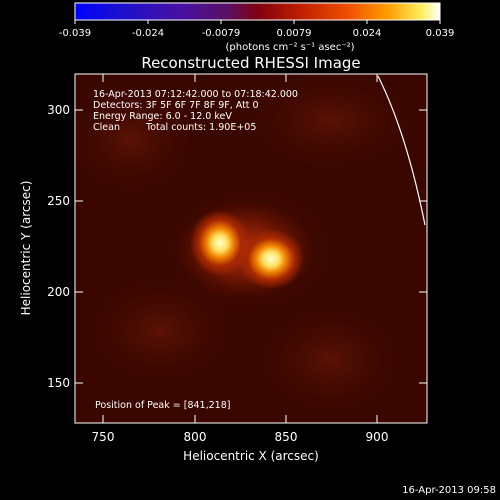 The height and width of the screenshot is (500, 500). I want to click on clean-label: Clean, so click(106, 127).